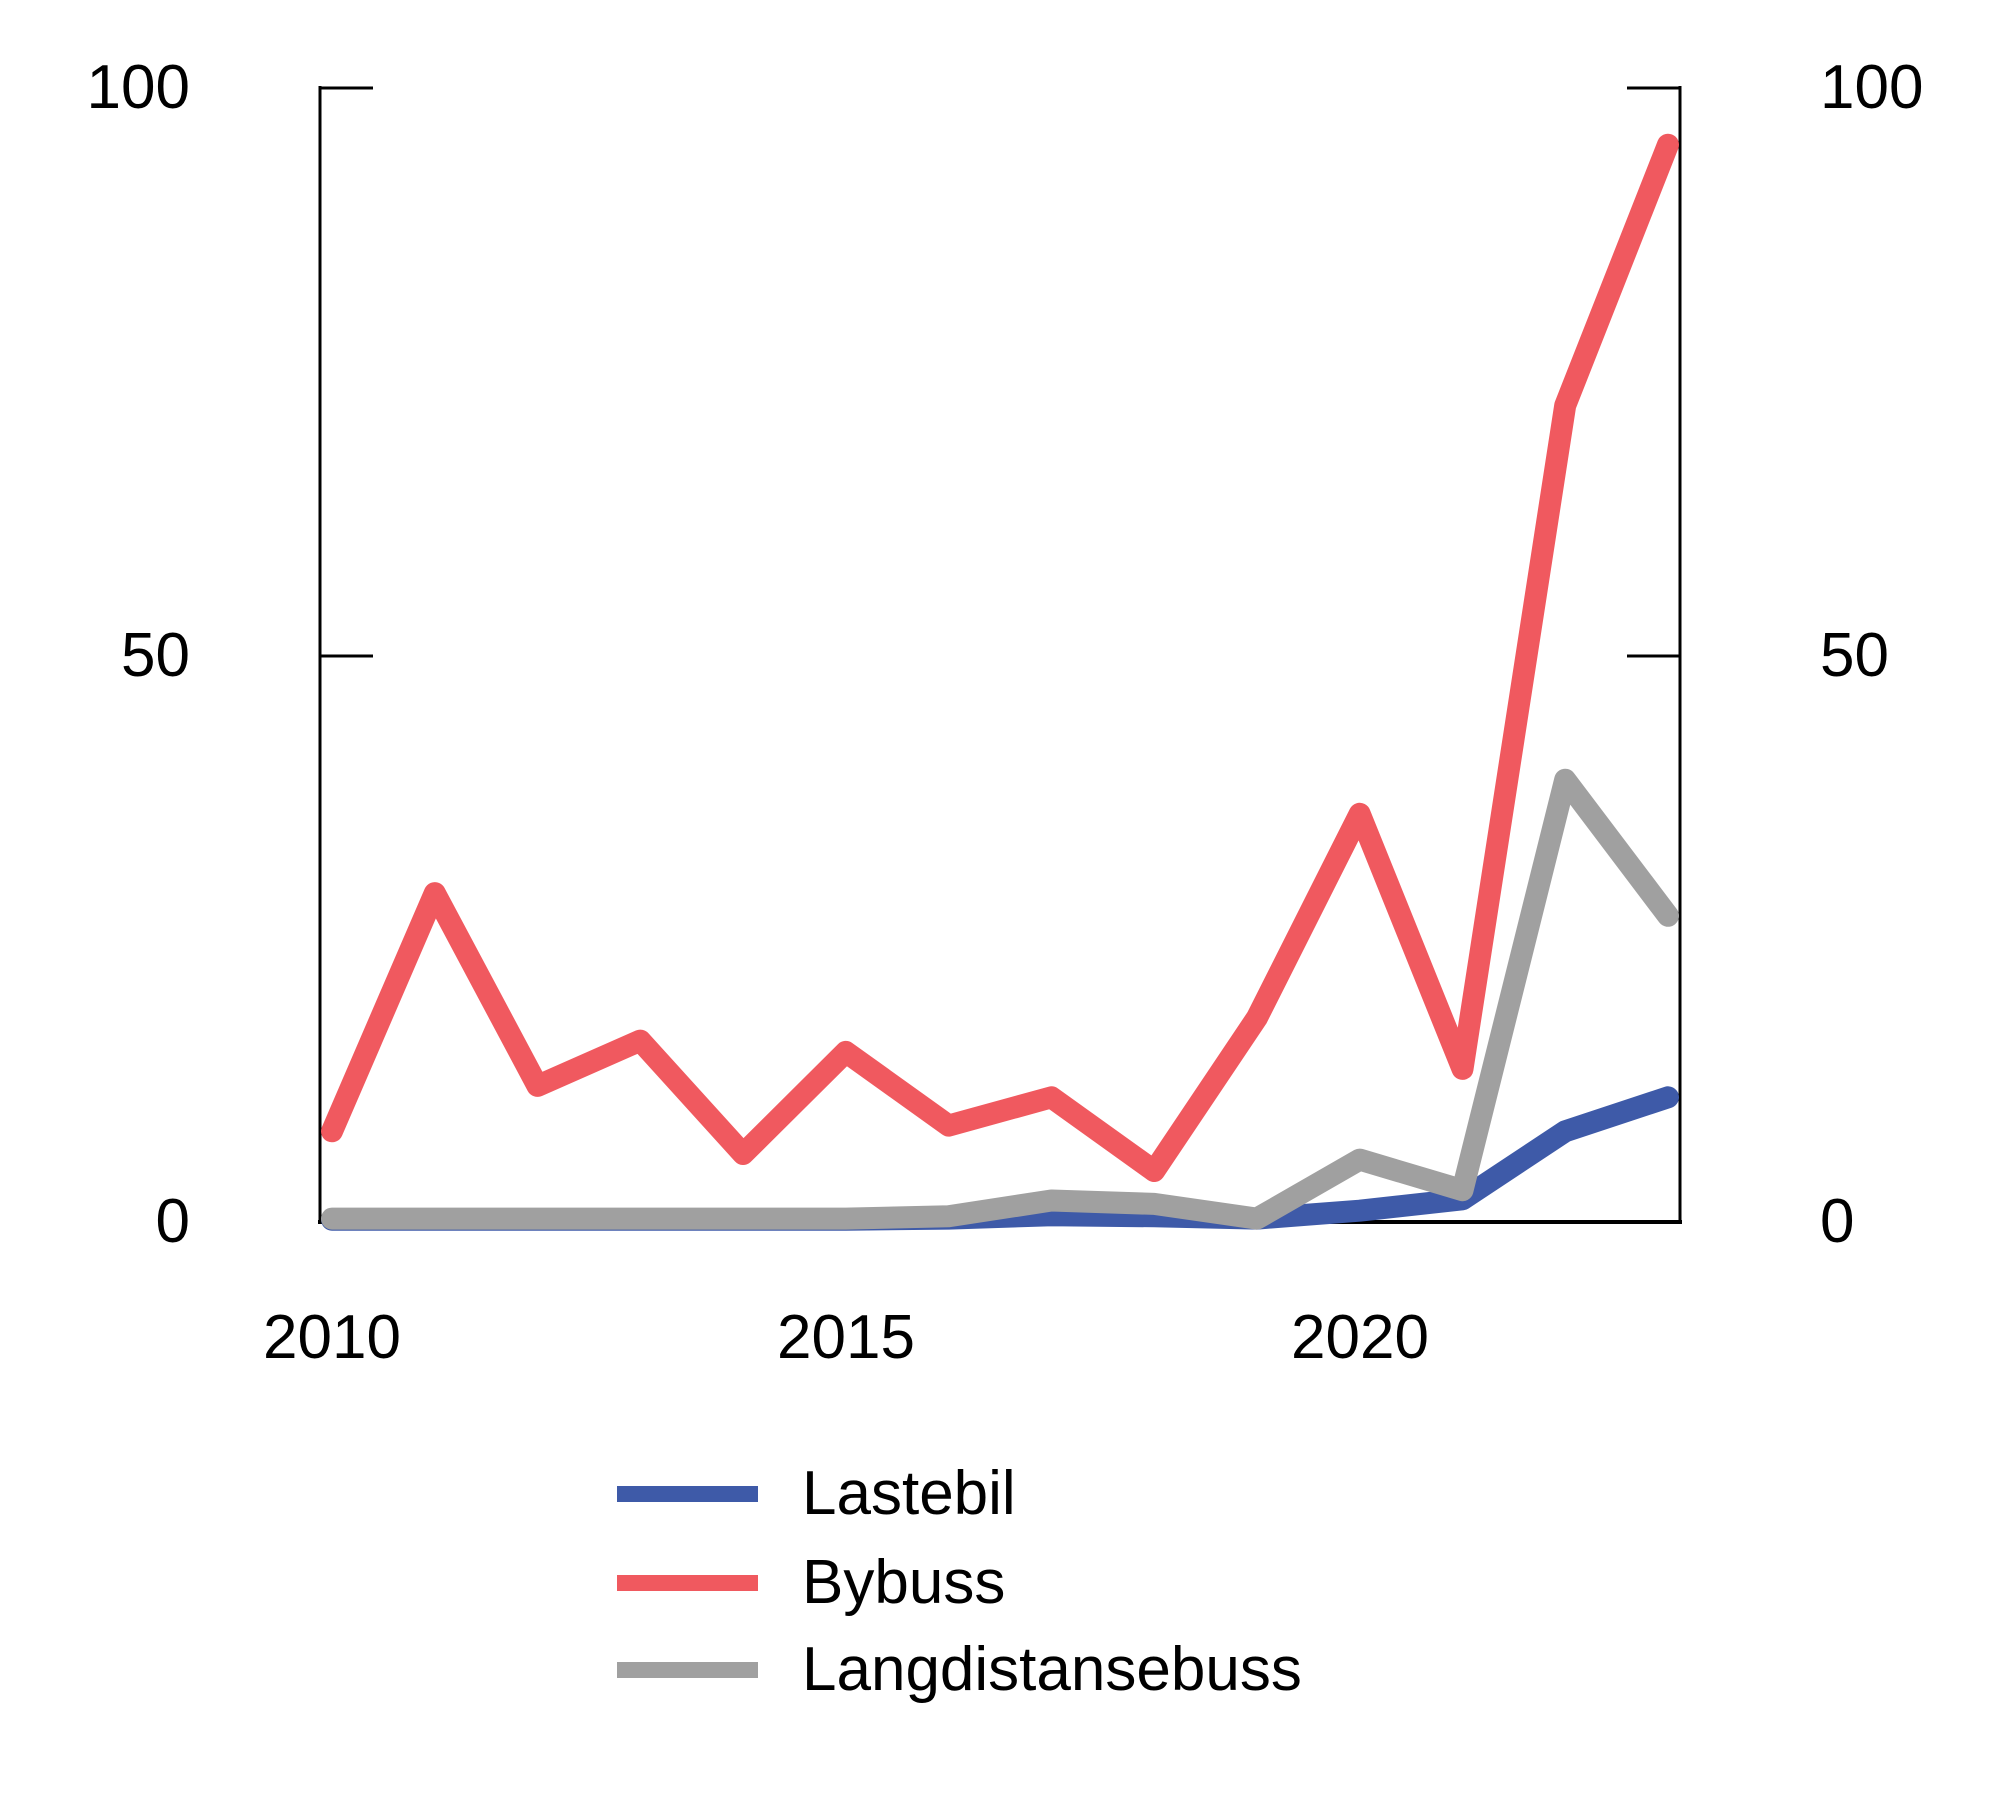 Image resolution: width=2000 pixels, height=1816 pixels. I want to click on legend-item-bybuss: Bybuss, so click(811, 1583).